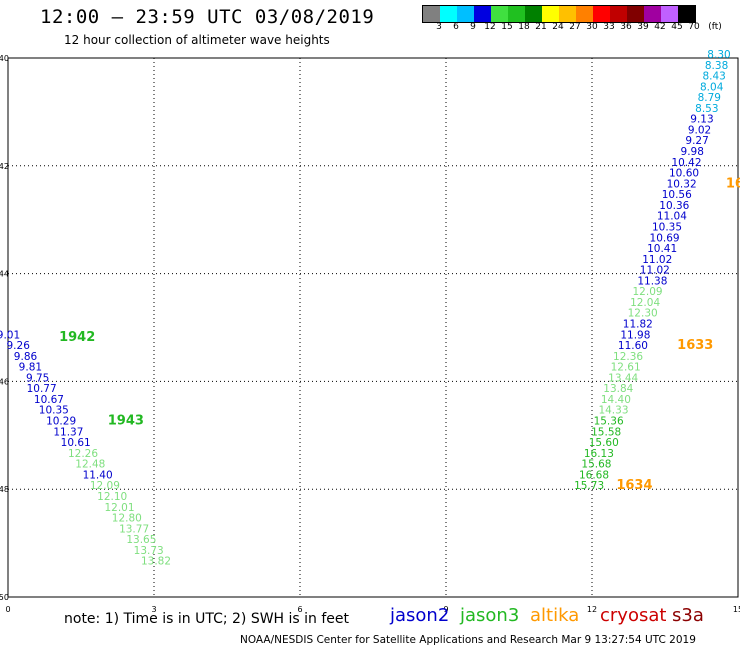 Image resolution: width=740 pixels, height=650 pixels. Describe the element at coordinates (643, 314) in the screenshot. I see `wave-height-value: 12.30` at that location.